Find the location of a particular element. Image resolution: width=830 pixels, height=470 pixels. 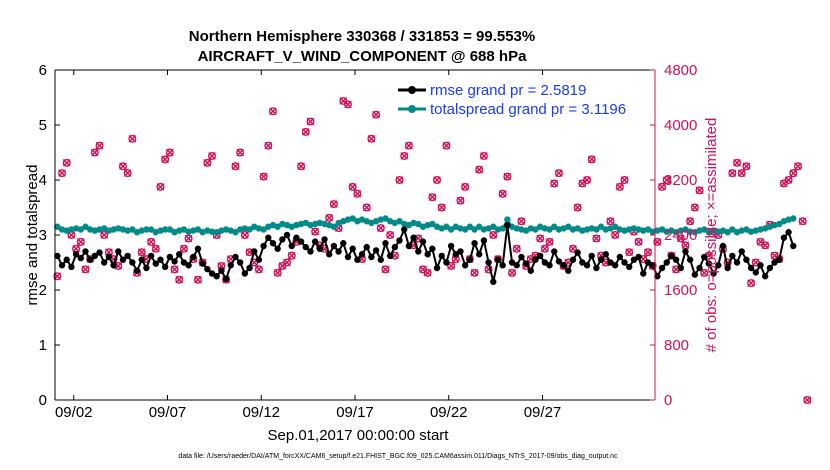

x-tick-label: 09/27 is located at coordinates (543, 412).